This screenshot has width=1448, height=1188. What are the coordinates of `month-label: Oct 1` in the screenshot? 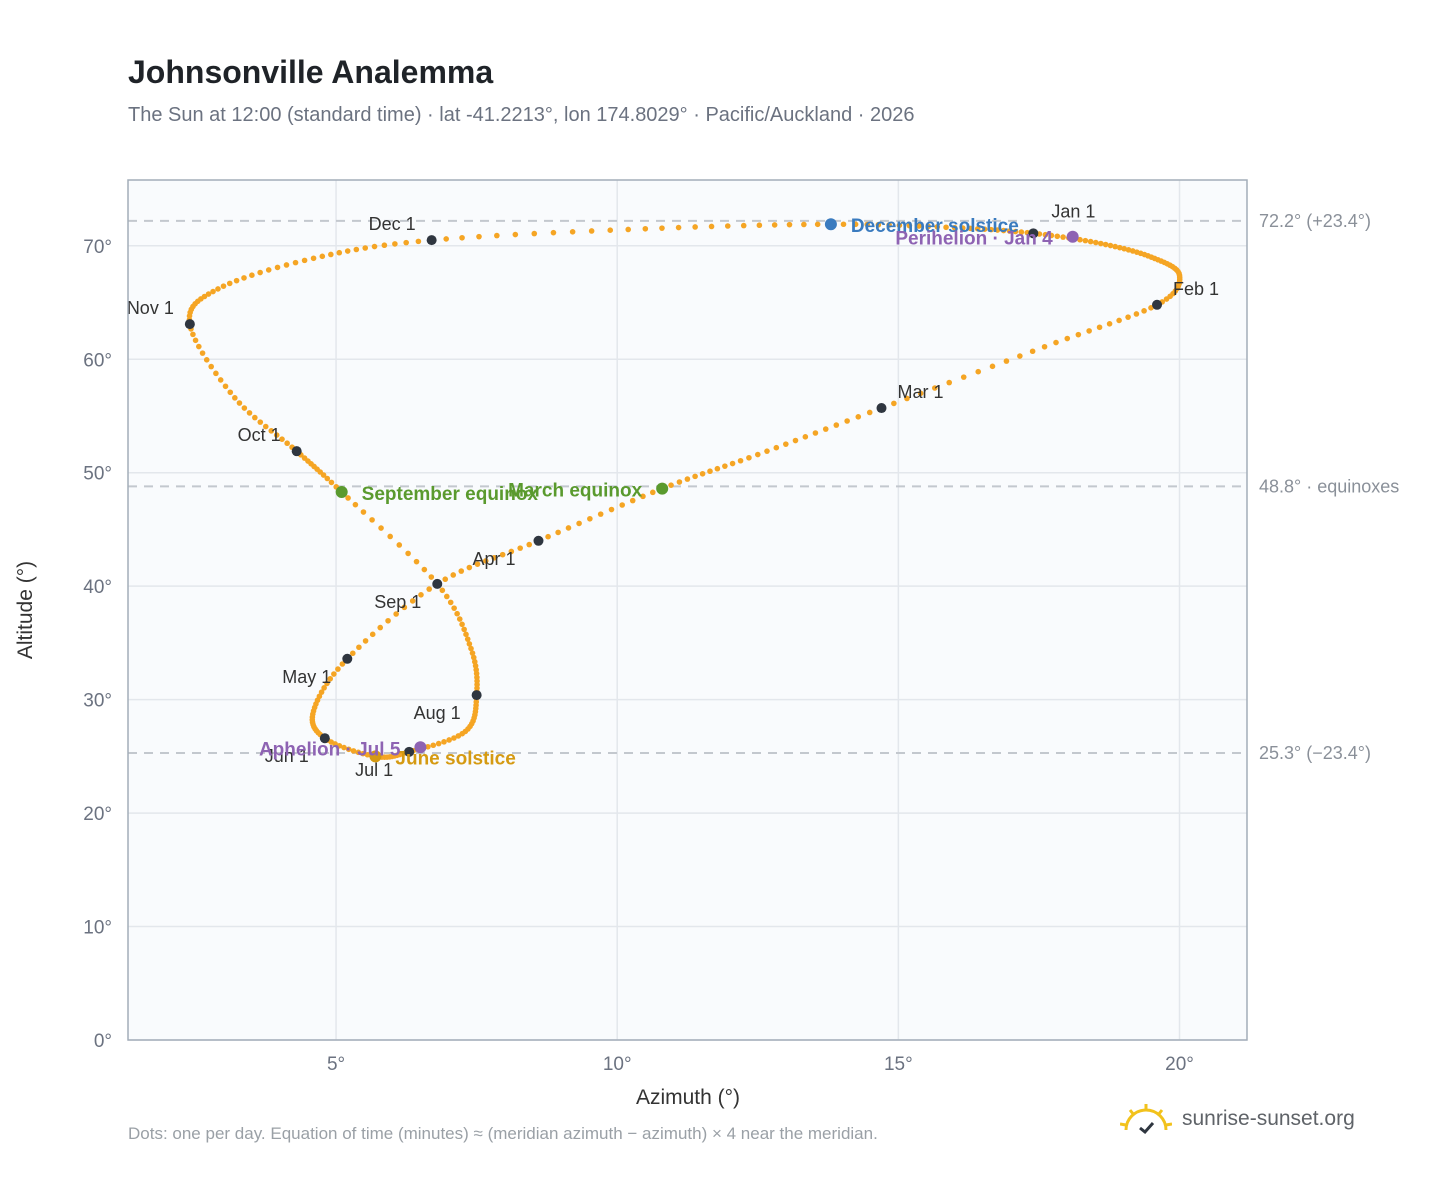 It's located at (259, 435).